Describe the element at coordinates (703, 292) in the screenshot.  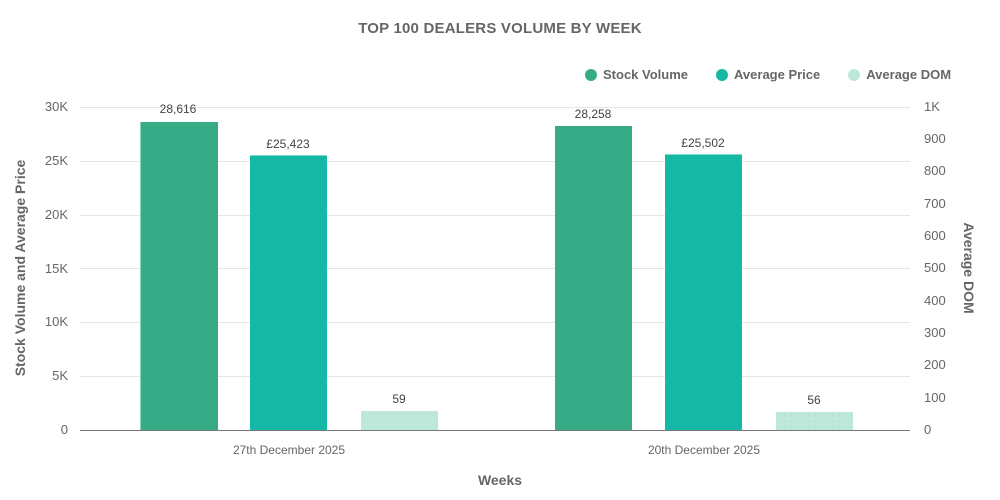
I see `bar-average-price-20-dec` at that location.